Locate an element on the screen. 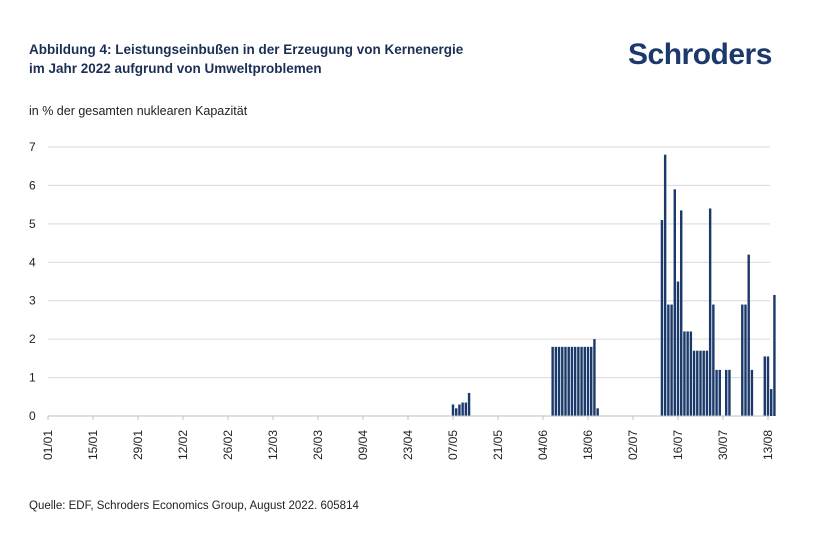  x-tick-label: 04/06 is located at coordinates (543, 445).